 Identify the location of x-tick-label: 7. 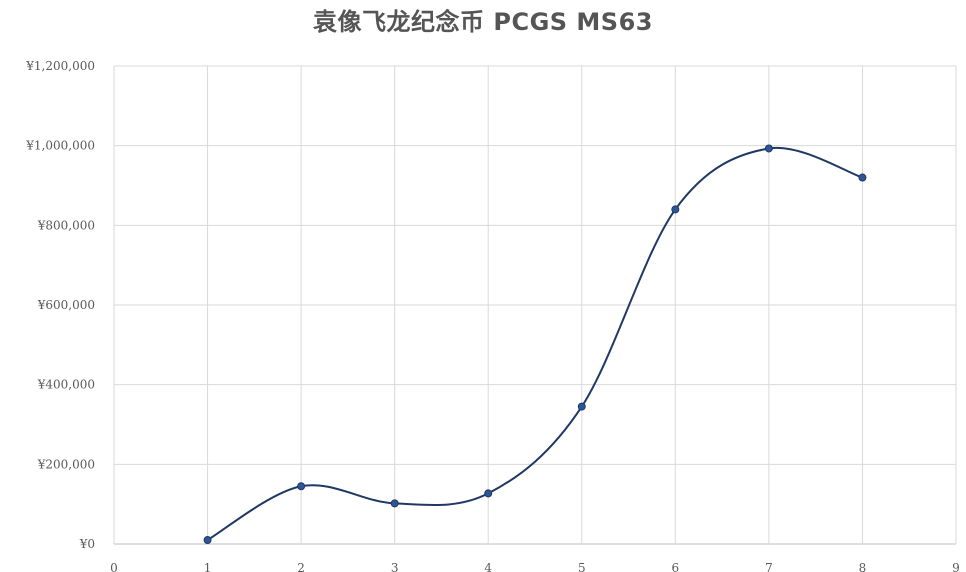
(769, 566).